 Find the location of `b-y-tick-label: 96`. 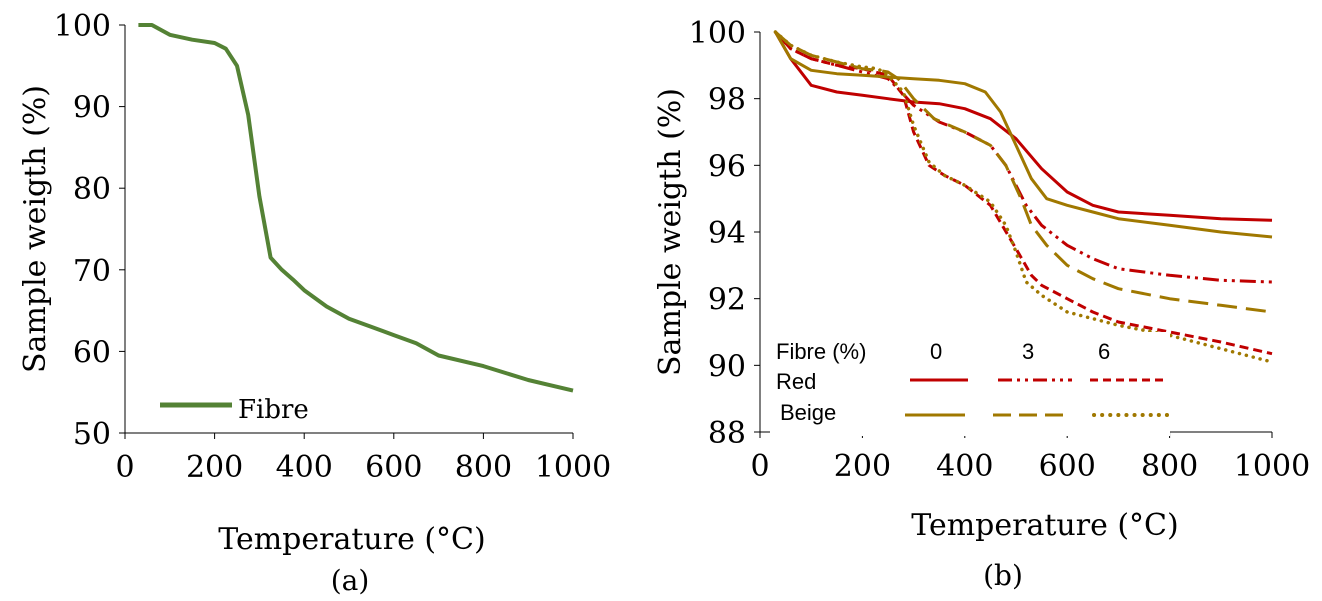

b-y-tick-label: 96 is located at coordinates (727, 166).